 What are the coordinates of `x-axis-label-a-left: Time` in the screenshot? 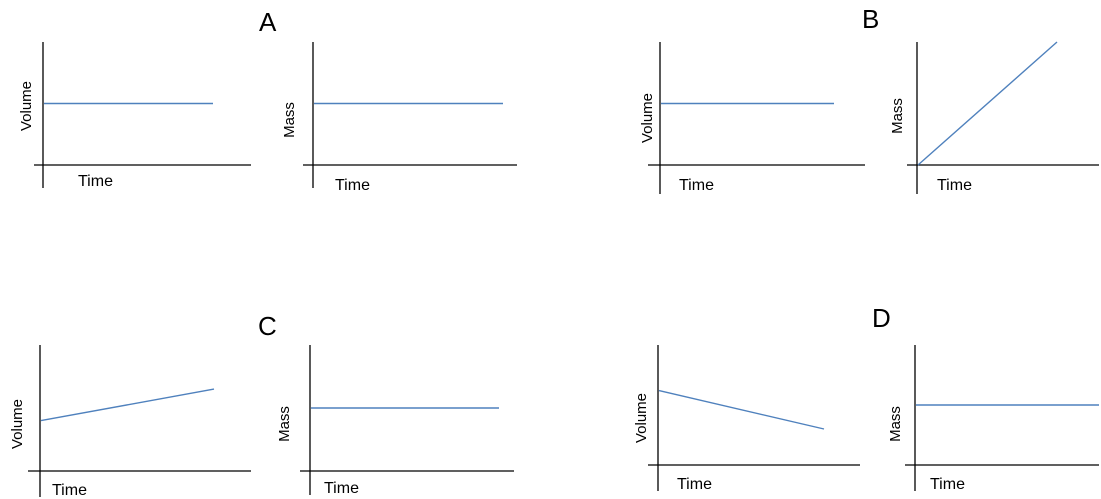 It's located at (95, 181).